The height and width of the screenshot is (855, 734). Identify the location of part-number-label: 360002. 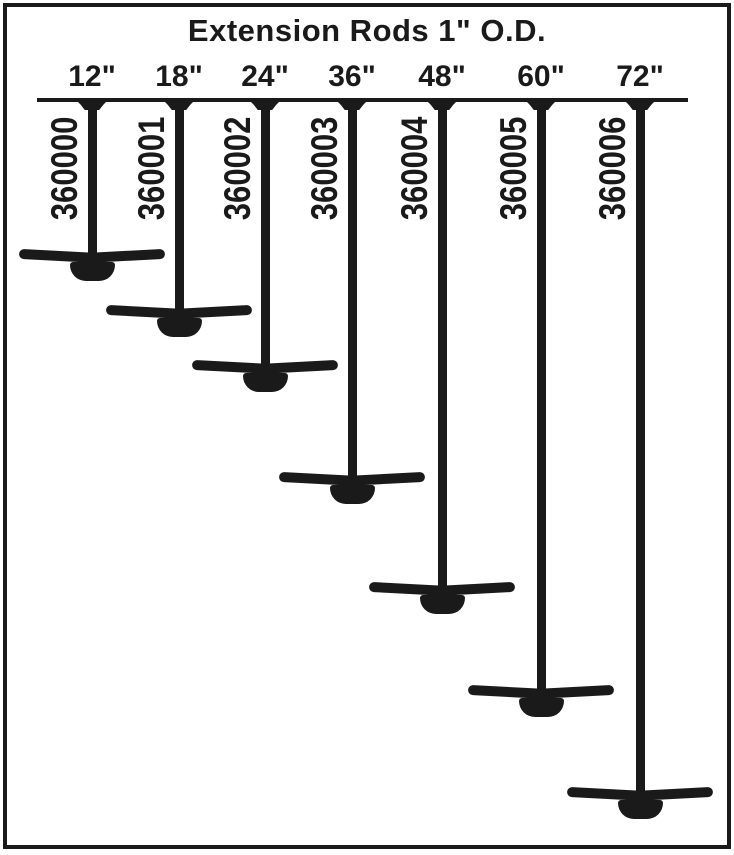
(237, 168).